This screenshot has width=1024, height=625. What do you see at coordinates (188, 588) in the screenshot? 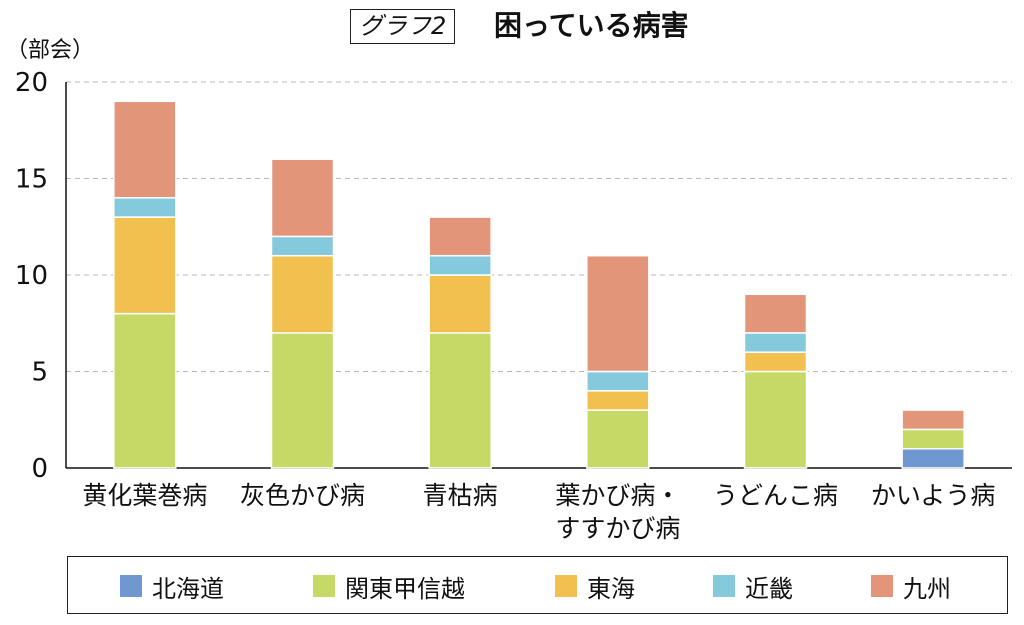
I see `legend-label: 北海道` at bounding box center [188, 588].